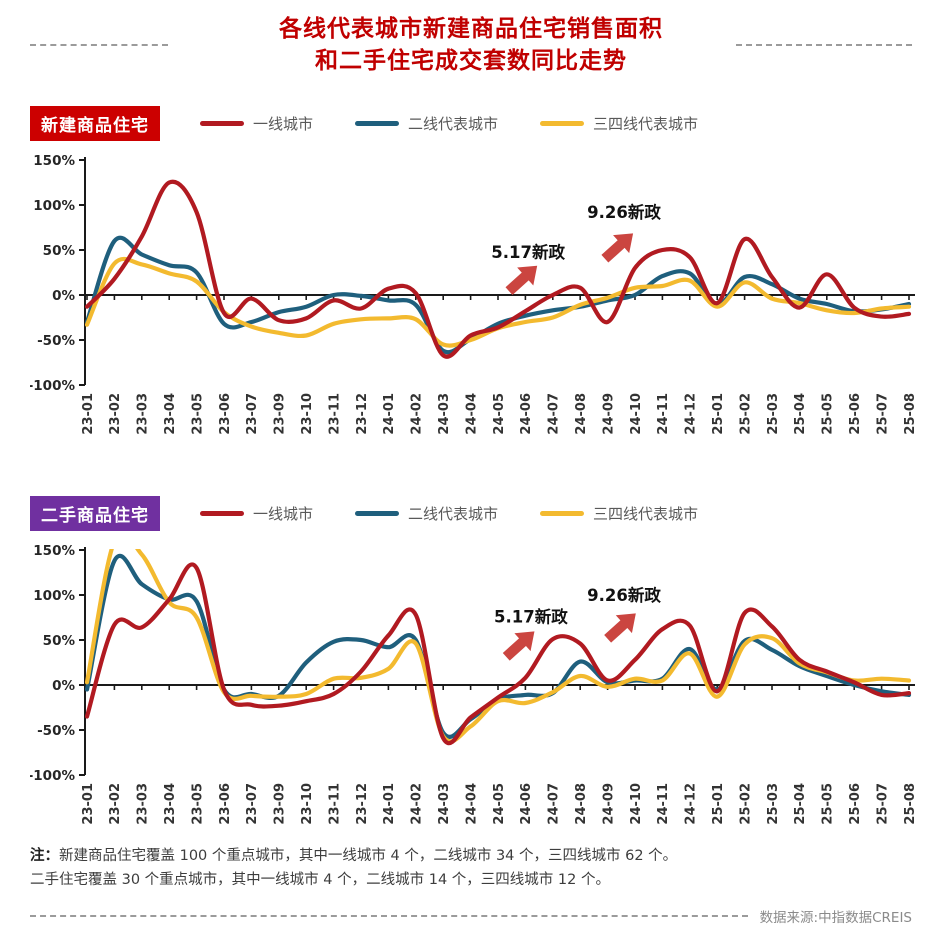 This screenshot has width=942, height=936. I want to click on footer: 数据来源:中指数据CREIS, so click(471, 916).